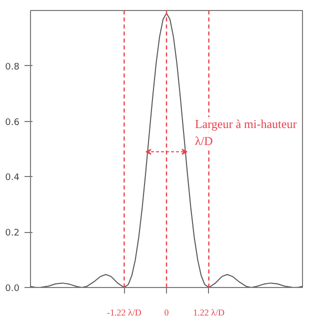 Image resolution: width=329 pixels, height=332 pixels. What do you see at coordinates (167, 313) in the screenshot?
I see `x-tick-label: 0` at bounding box center [167, 313].